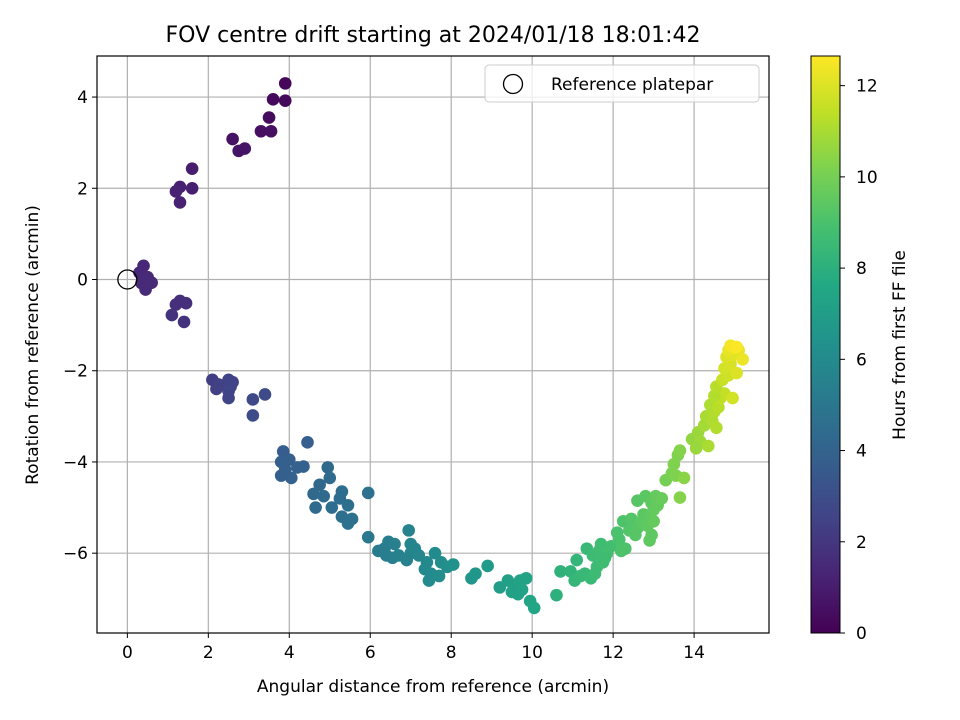 This screenshot has height=720, width=960. What do you see at coordinates (613, 653) in the screenshot?
I see `x-tick-label: 12` at bounding box center [613, 653].